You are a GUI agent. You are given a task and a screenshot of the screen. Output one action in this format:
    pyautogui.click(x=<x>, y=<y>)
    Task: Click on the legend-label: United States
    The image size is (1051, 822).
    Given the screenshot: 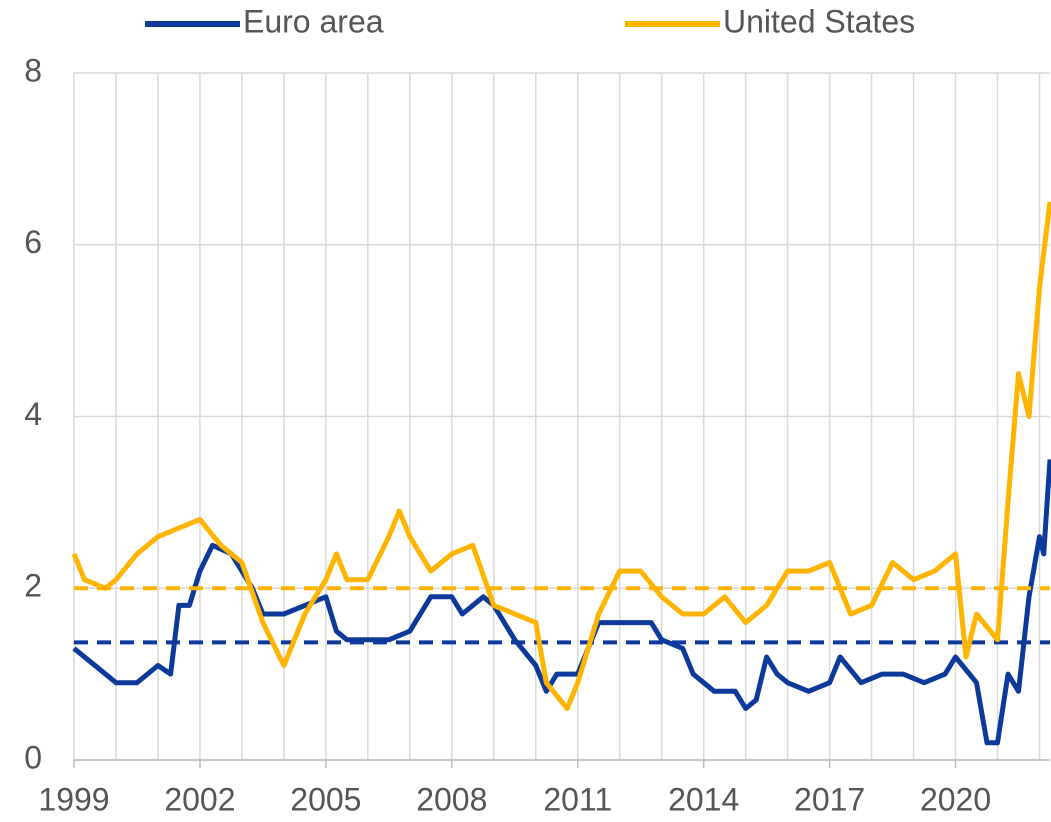 What is the action you would take?
    pyautogui.click(x=819, y=21)
    